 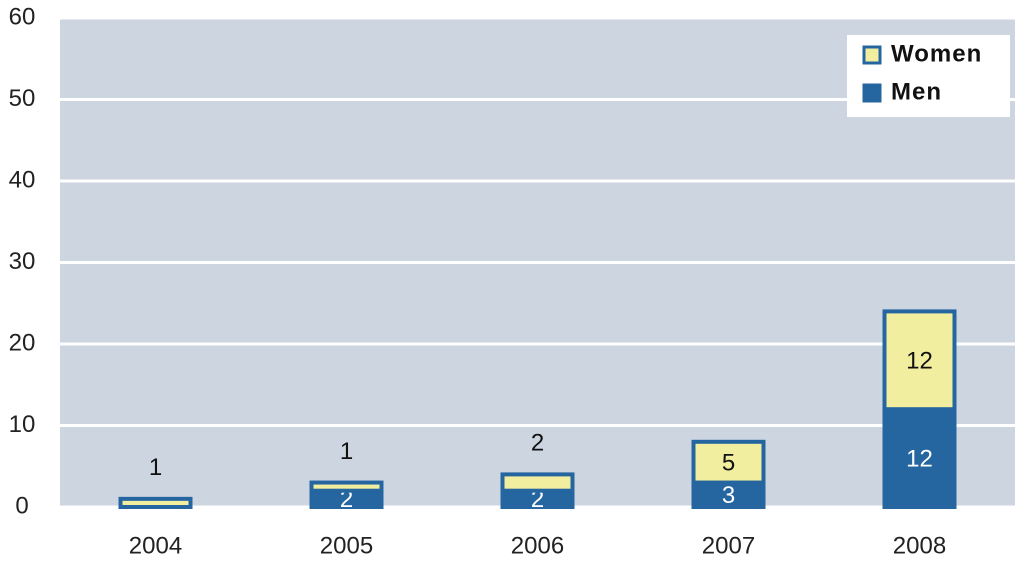 I want to click on legend-label: Men, so click(x=916, y=91).